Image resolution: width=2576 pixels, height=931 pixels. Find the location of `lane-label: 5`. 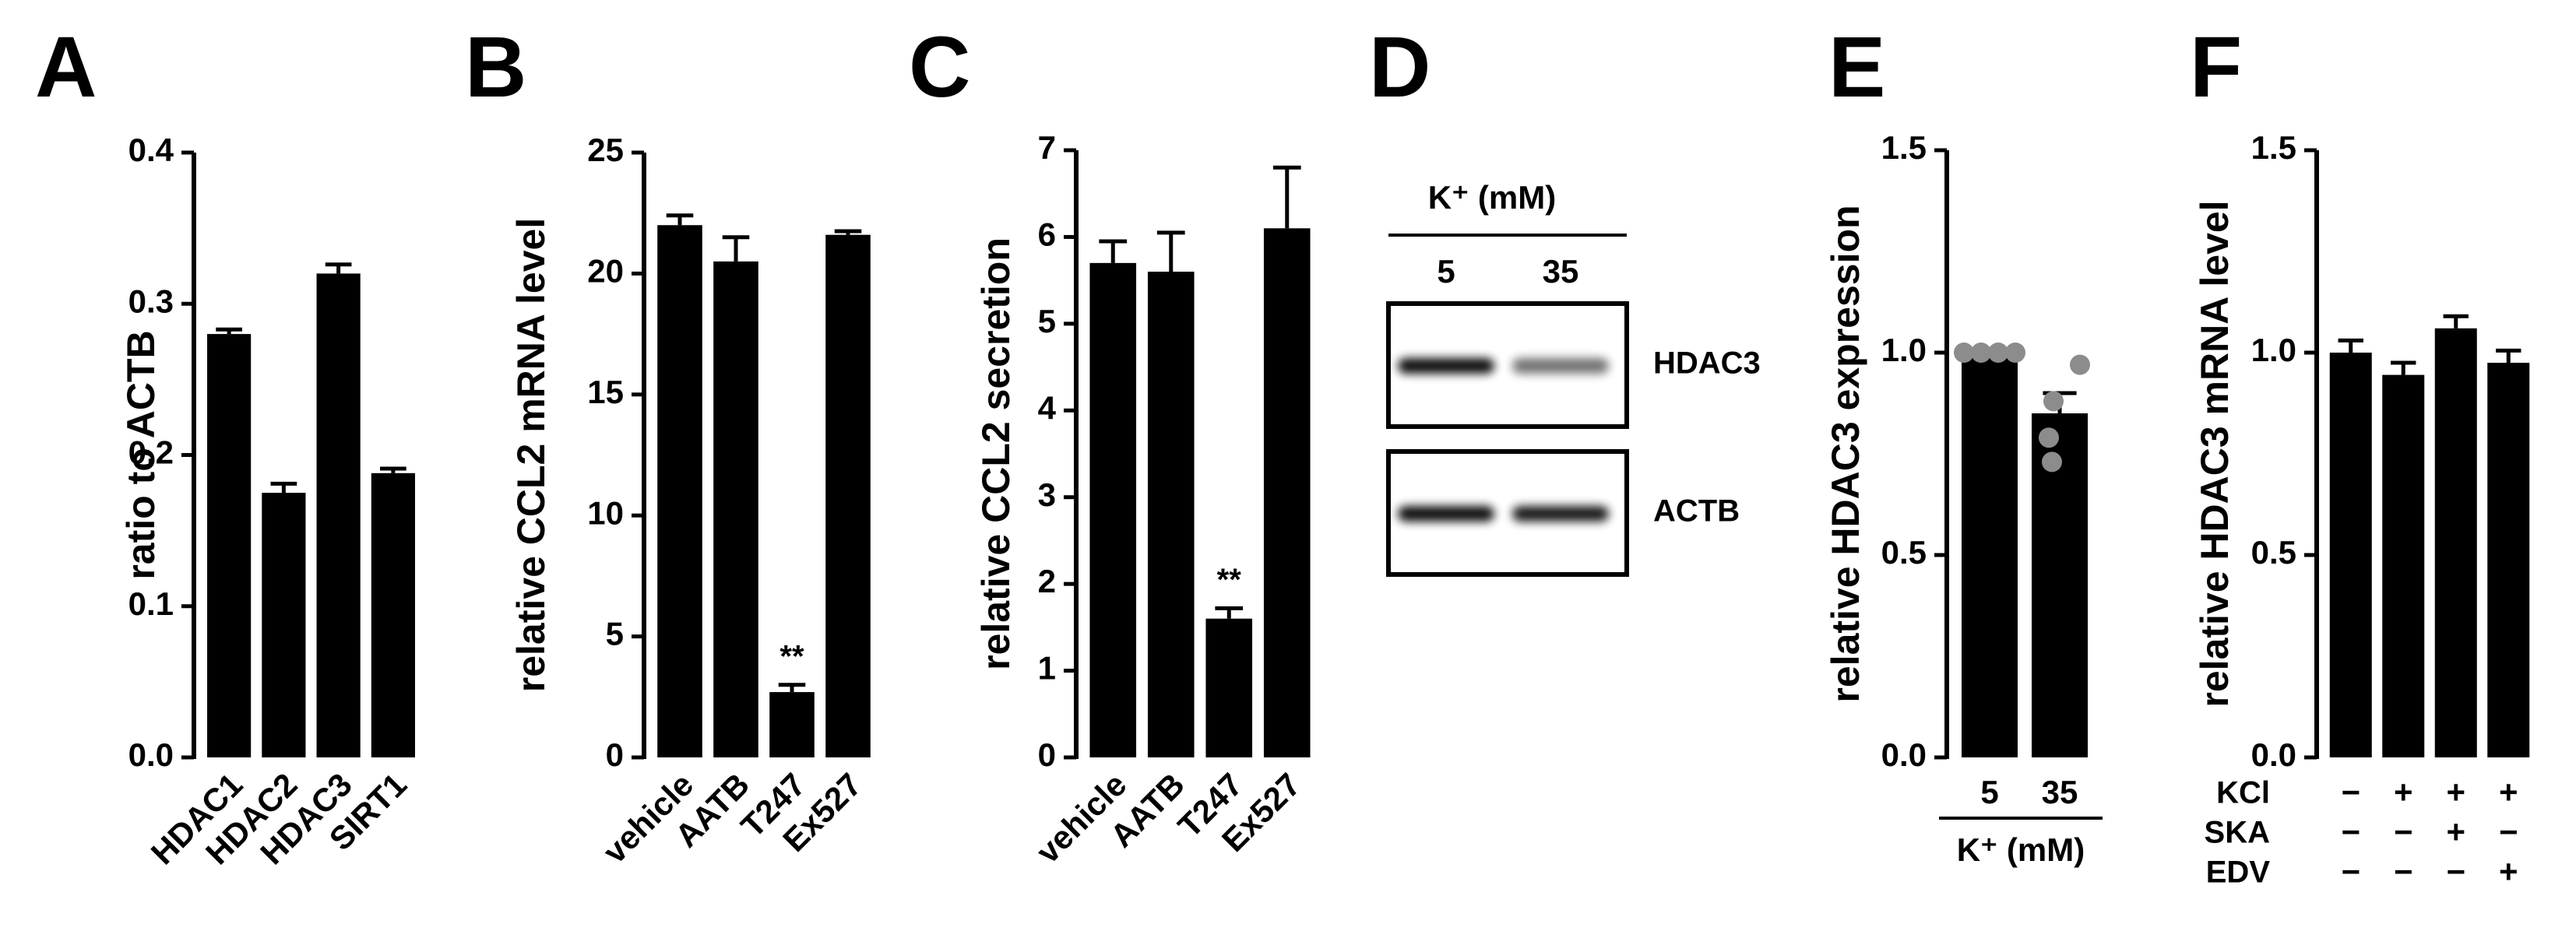

lane-label: 5 is located at coordinates (1446, 271).